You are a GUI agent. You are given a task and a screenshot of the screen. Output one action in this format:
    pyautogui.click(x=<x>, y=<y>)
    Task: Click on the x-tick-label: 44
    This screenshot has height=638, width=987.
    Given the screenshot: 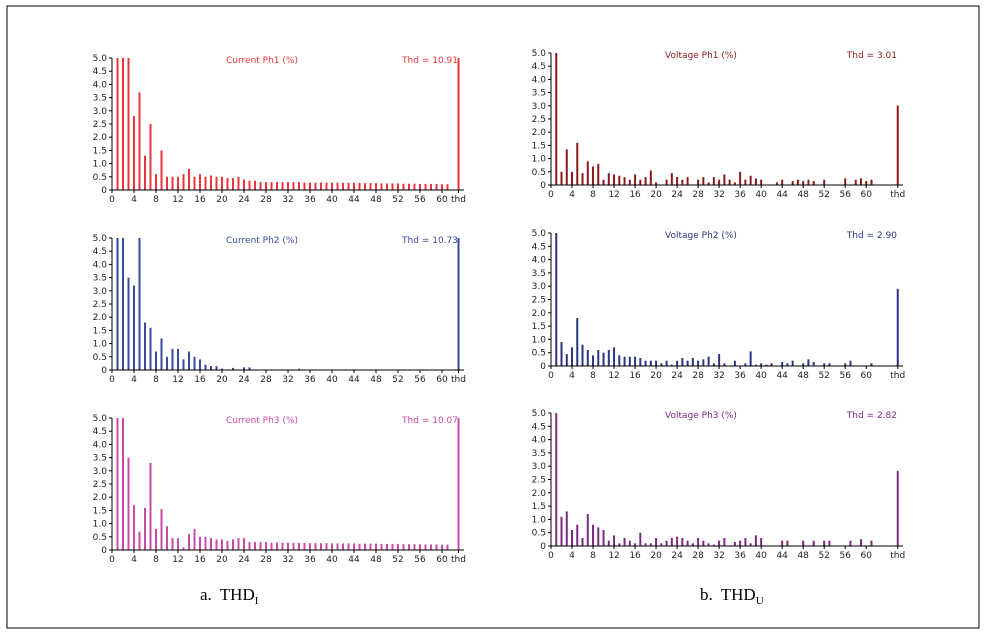 What is the action you would take?
    pyautogui.click(x=354, y=200)
    